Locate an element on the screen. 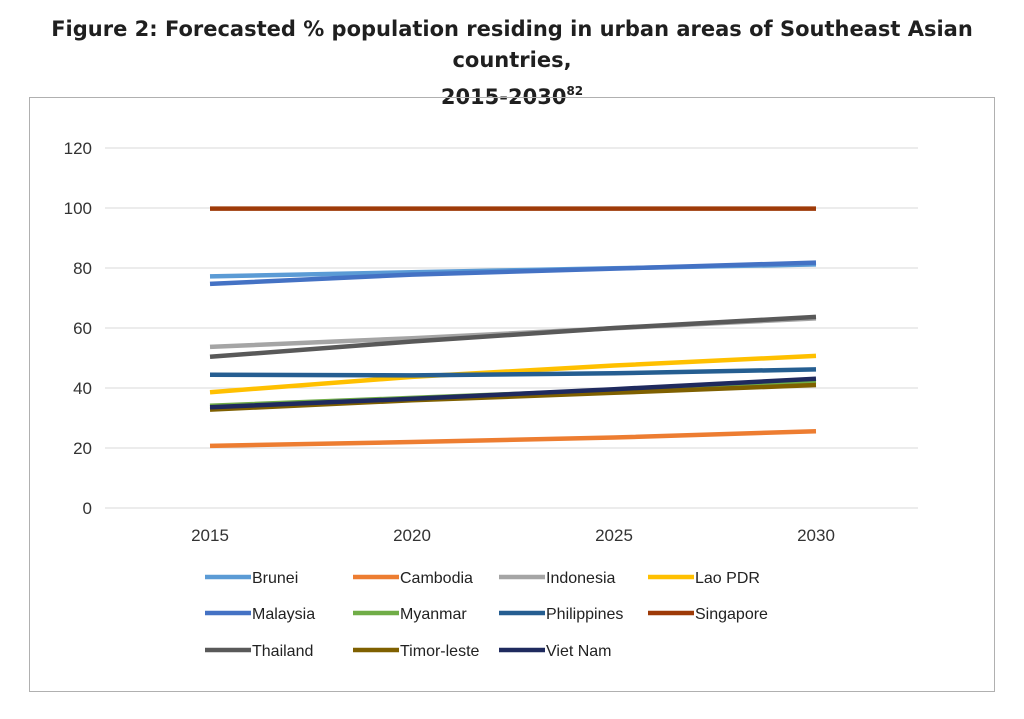 The width and height of the screenshot is (1024, 719). legend-item: Myanmar is located at coordinates (410, 614).